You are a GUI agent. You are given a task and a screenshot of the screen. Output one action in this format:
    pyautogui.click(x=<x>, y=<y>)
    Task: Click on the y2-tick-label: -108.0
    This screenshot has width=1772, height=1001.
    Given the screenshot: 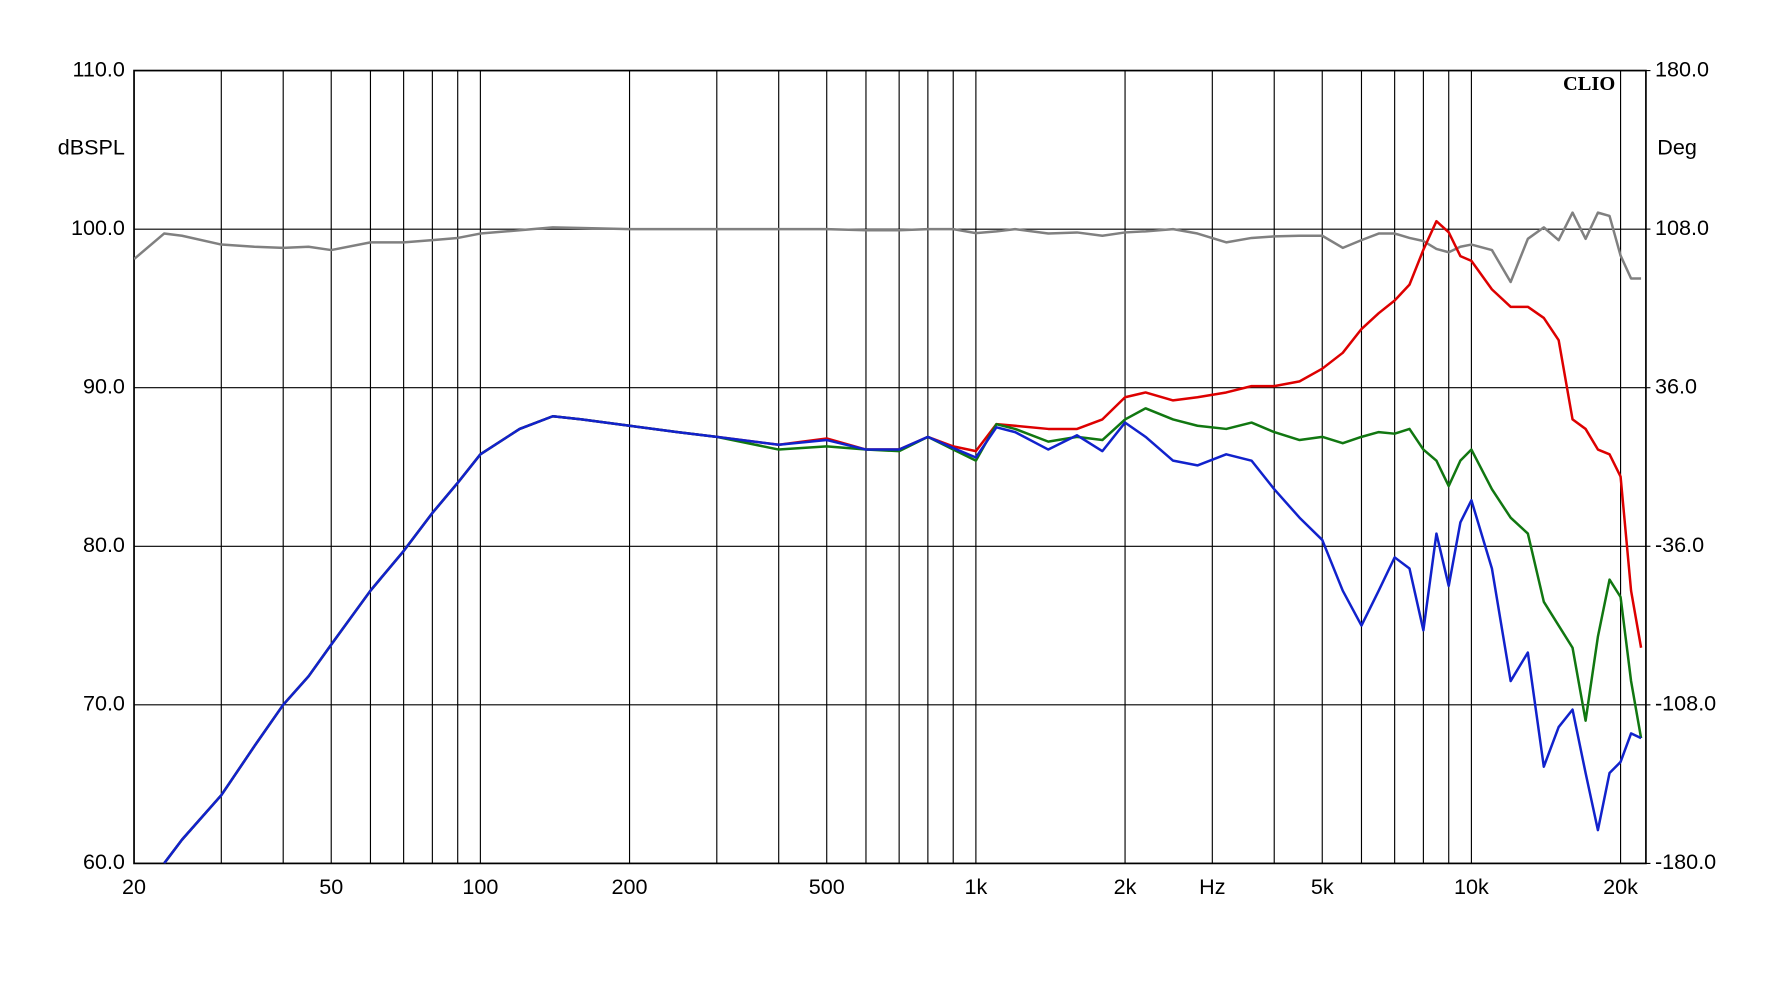 What is the action you would take?
    pyautogui.click(x=1685, y=703)
    